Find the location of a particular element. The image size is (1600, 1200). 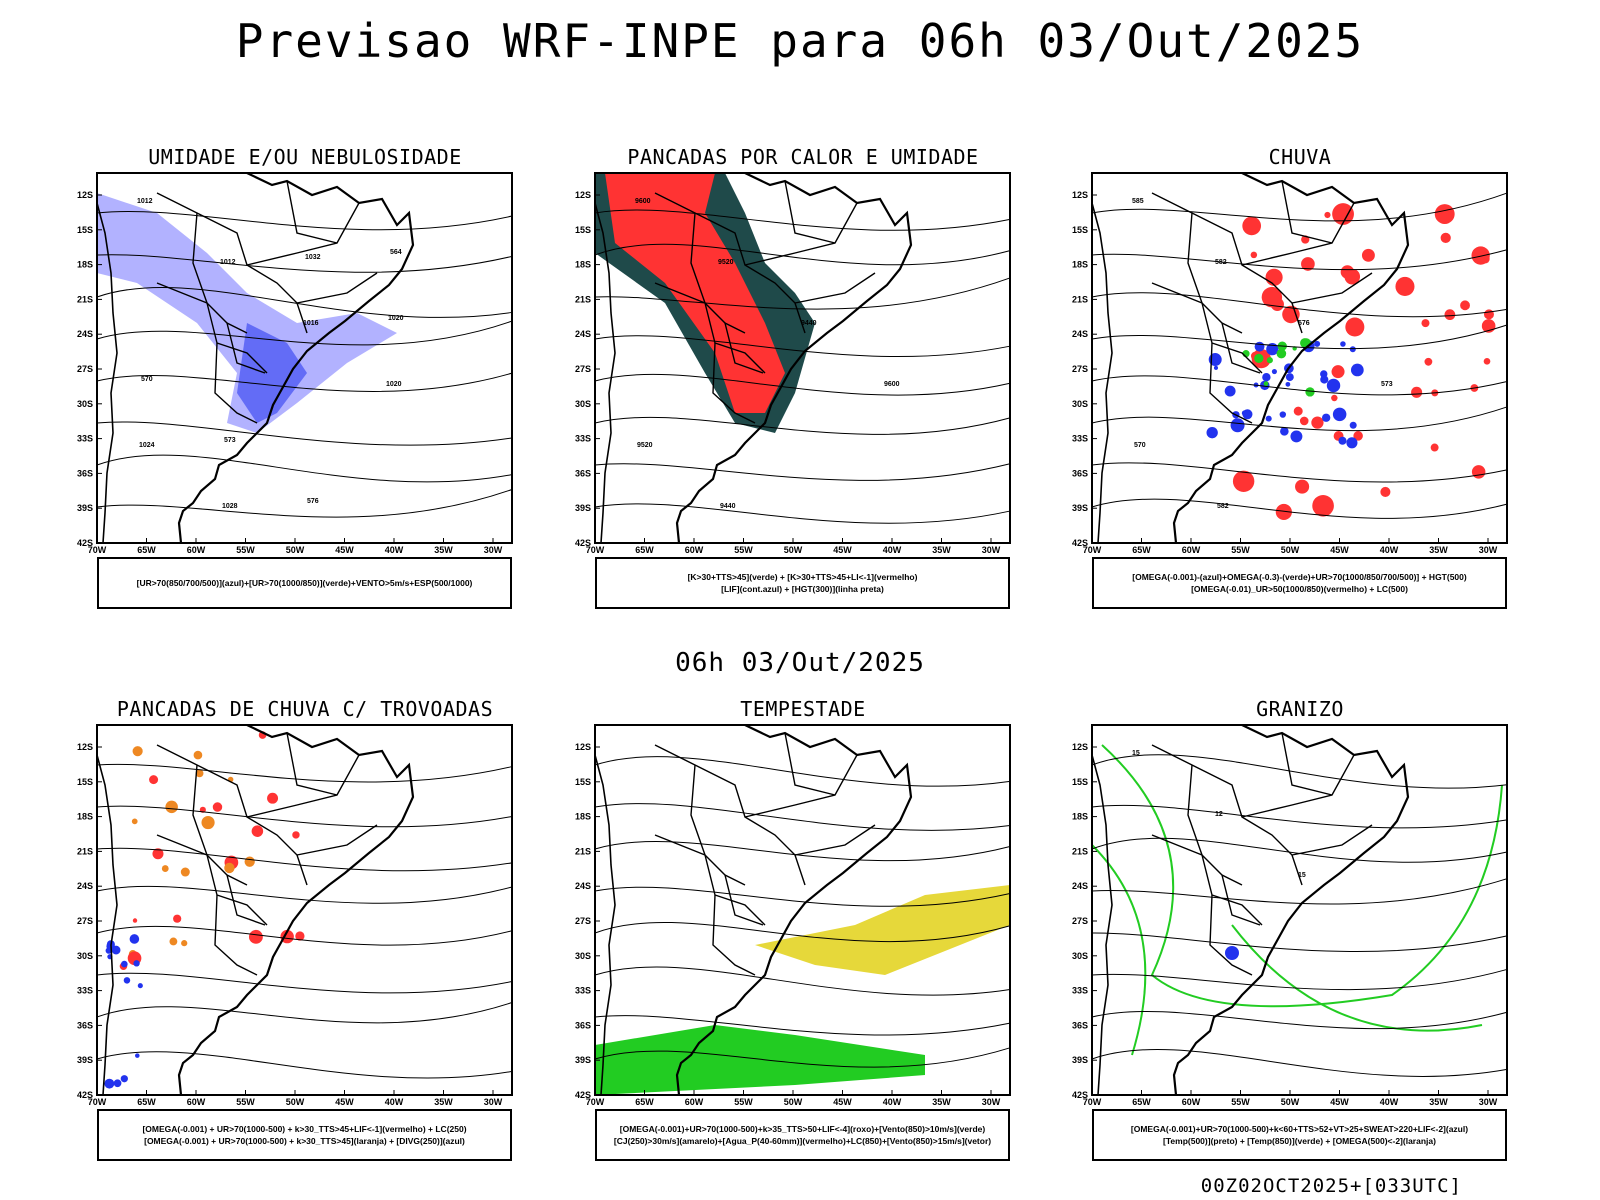

lat-tick-label: 39S is located at coordinates (1080, 508).